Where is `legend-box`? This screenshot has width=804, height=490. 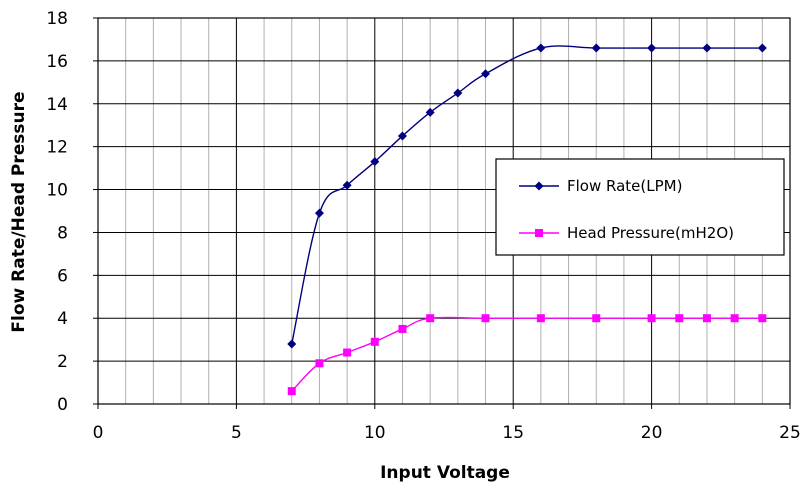 legend-box is located at coordinates (640, 207).